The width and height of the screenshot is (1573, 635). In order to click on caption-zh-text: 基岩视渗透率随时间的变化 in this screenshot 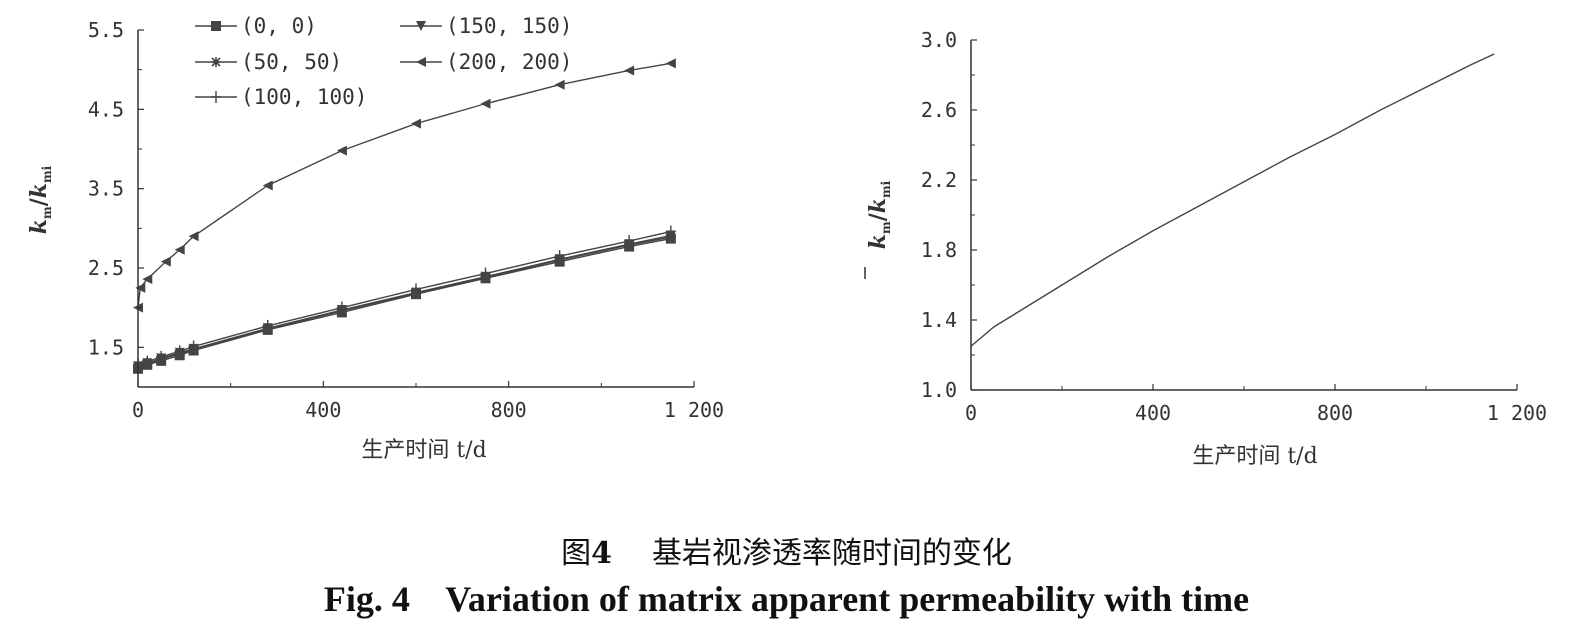, I will do `click(831, 553)`.